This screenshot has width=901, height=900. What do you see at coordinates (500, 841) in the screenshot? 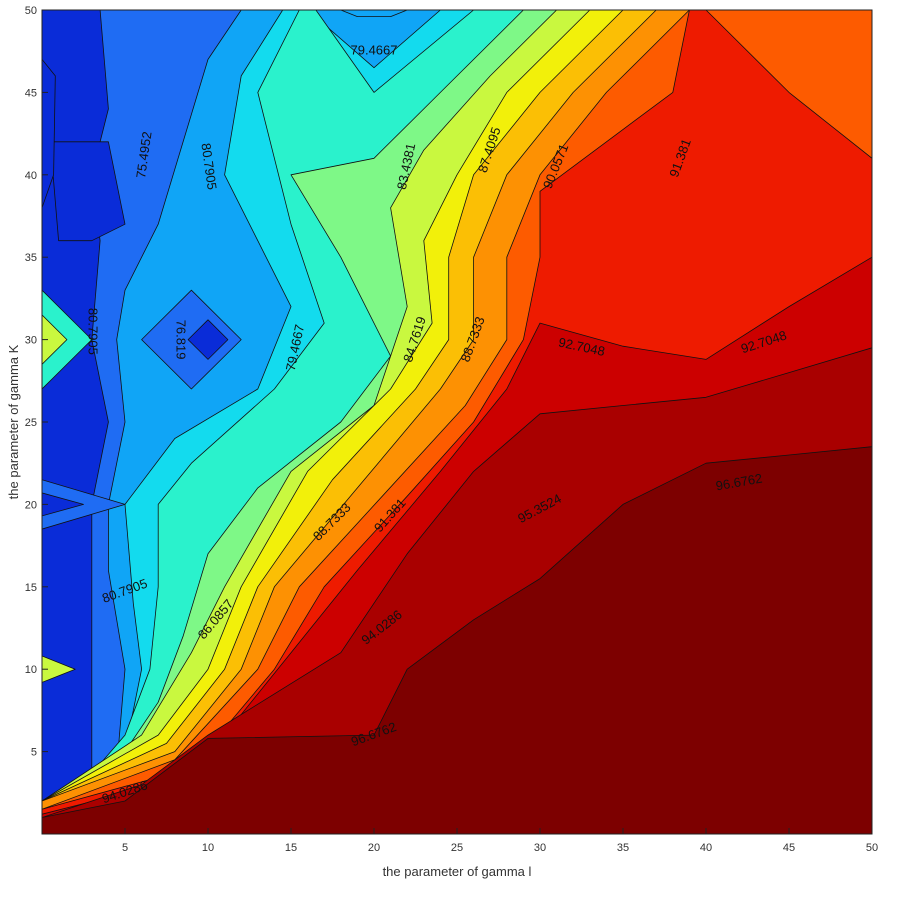
I see `x-axis-ticks: 5 10 15 20 25 30 35 40 45 50` at bounding box center [500, 841].